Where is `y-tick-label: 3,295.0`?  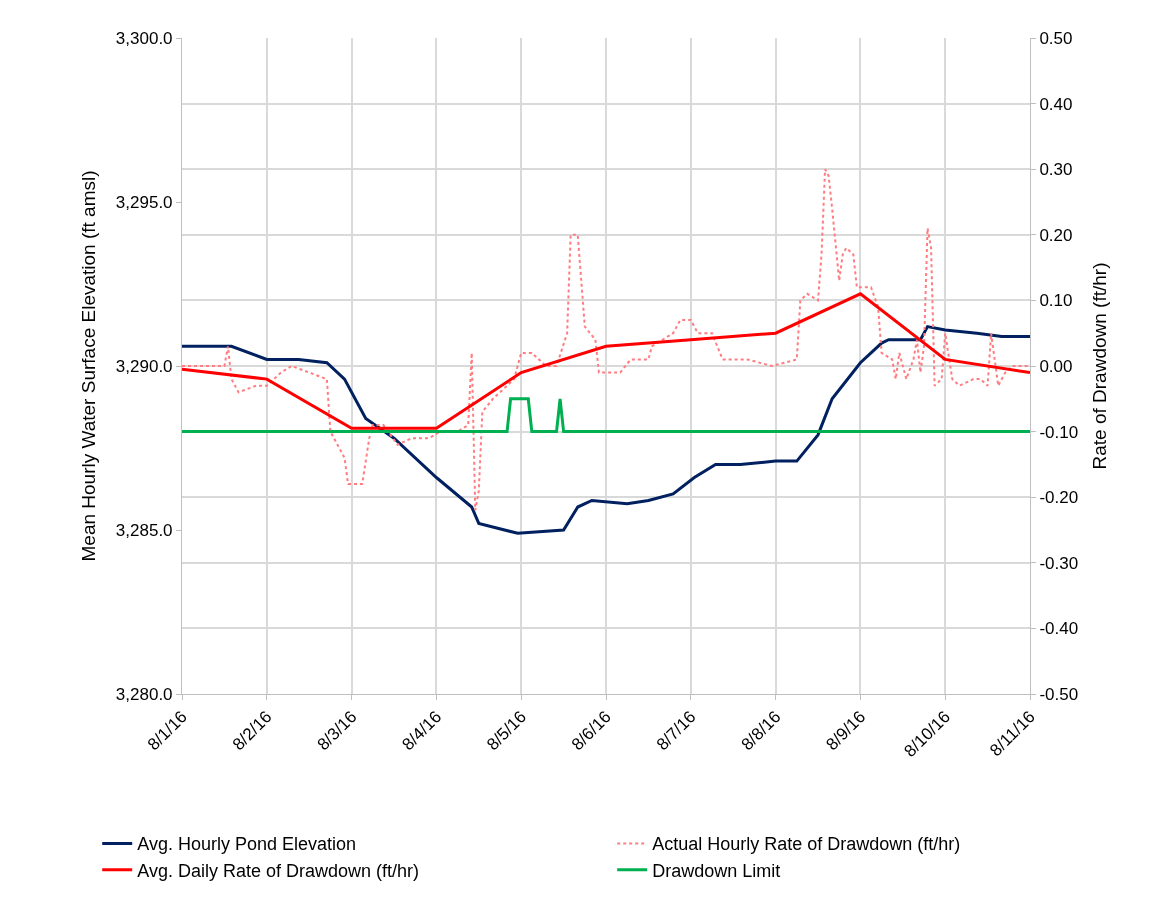 y-tick-label: 3,295.0 is located at coordinates (144, 202).